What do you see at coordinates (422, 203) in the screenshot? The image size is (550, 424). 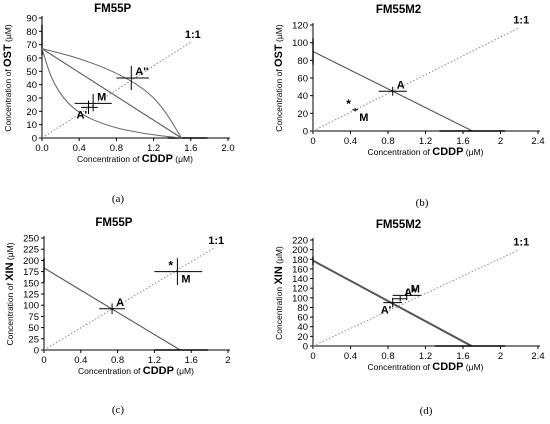 I see `panel-caption: (b)` at bounding box center [422, 203].